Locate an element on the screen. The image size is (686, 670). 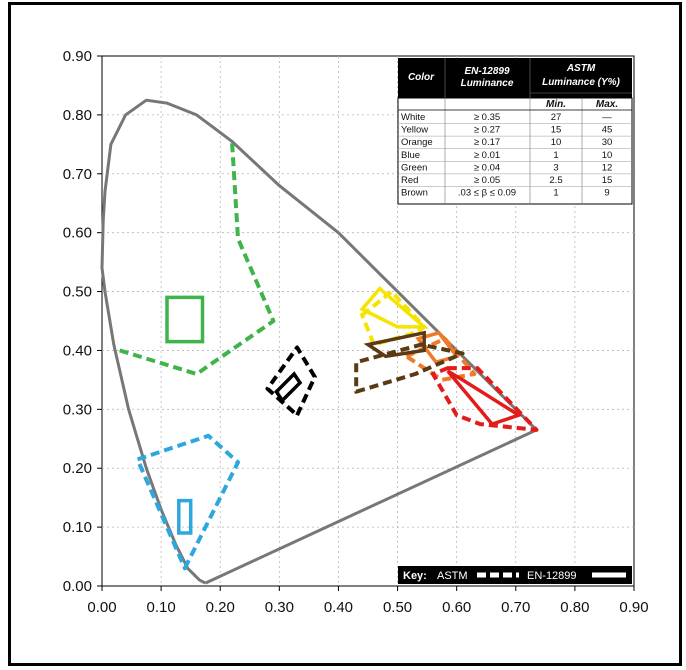
series-brown-en12899 is located at coordinates (409, 368).